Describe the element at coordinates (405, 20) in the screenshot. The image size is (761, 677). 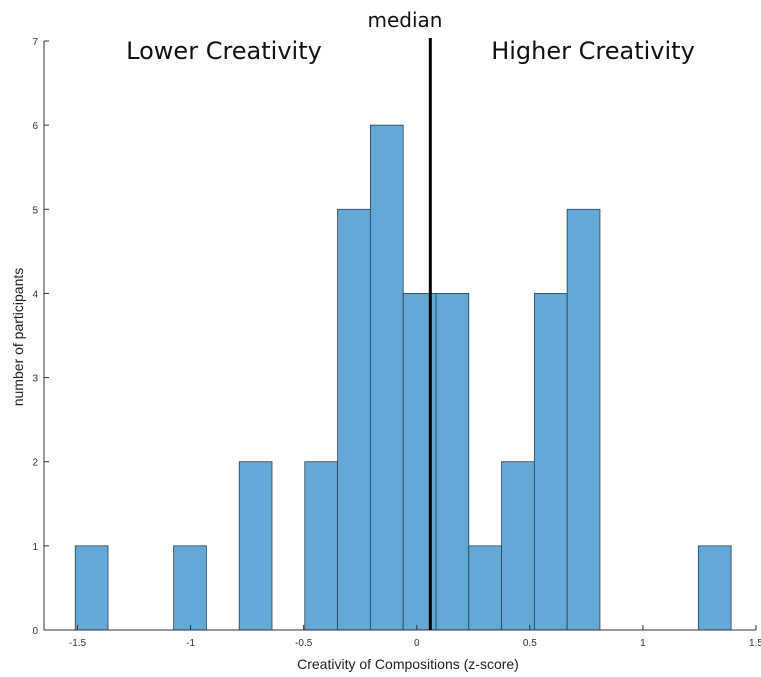
I see `median-label: median` at that location.